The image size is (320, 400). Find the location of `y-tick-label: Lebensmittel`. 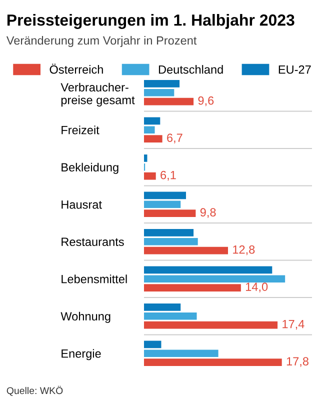

y-tick-label: Lebensmittel is located at coordinates (94, 279).